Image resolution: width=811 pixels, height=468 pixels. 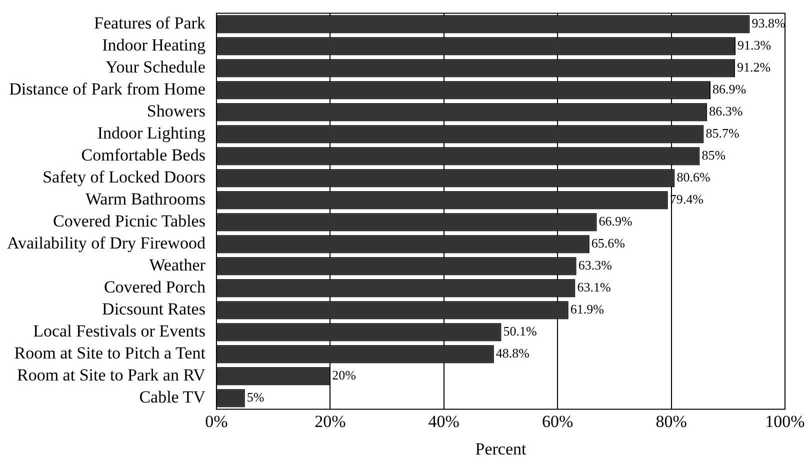 I want to click on y-tick-label: Your Schedule, so click(x=156, y=67).